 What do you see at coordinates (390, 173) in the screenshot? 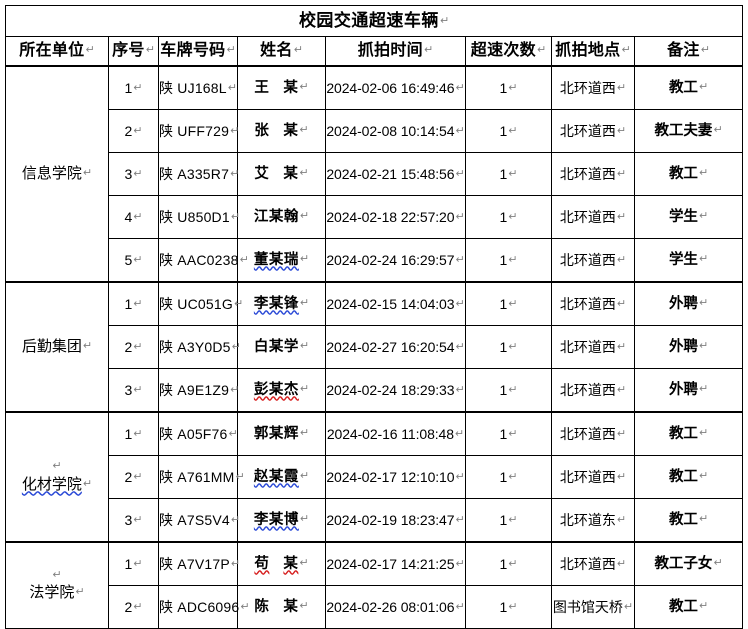
I see `capture-time-value: 2024-02-21 15:48:56` at bounding box center [390, 173].